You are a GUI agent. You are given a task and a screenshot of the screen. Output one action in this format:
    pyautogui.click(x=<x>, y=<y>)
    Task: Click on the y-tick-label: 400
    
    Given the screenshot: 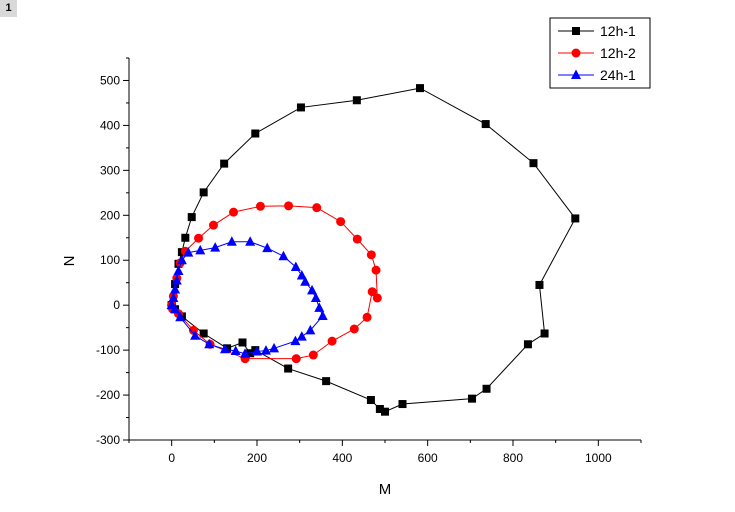 What is the action you would take?
    pyautogui.click(x=110, y=125)
    